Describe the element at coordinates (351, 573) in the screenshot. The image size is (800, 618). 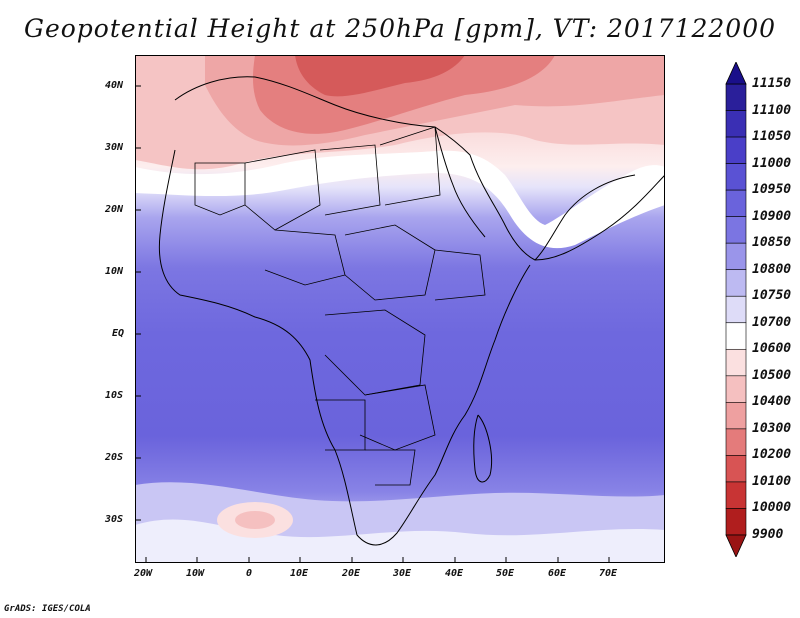
I see `lon-label-20e: 20E` at that location.